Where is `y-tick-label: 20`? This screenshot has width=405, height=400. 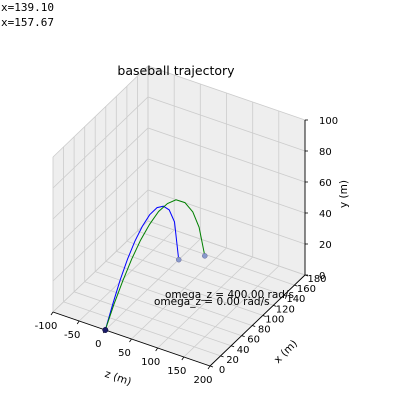
y-tick-label: 20 is located at coordinates (232, 360).